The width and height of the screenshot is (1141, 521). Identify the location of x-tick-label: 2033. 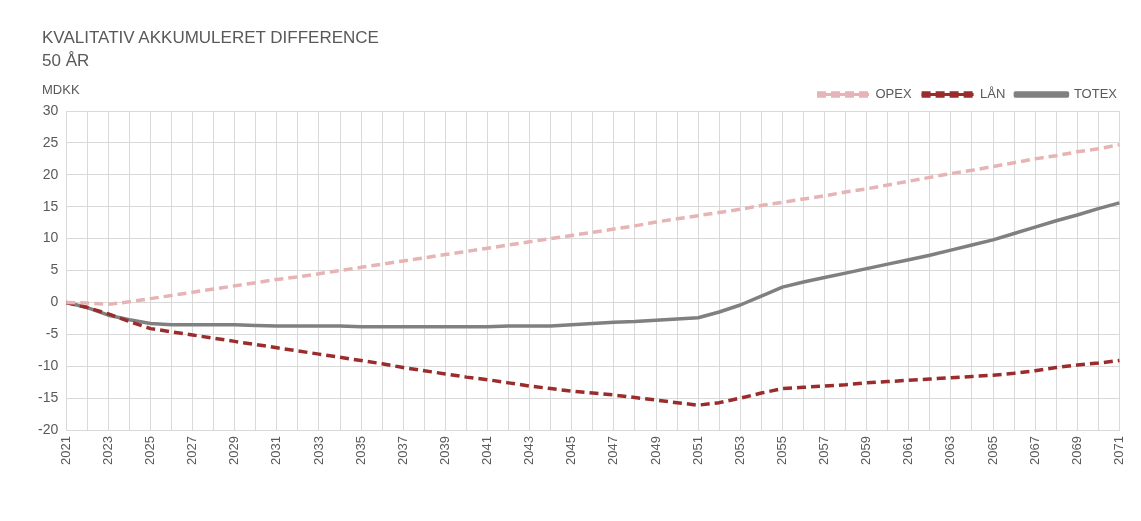
(318, 450).